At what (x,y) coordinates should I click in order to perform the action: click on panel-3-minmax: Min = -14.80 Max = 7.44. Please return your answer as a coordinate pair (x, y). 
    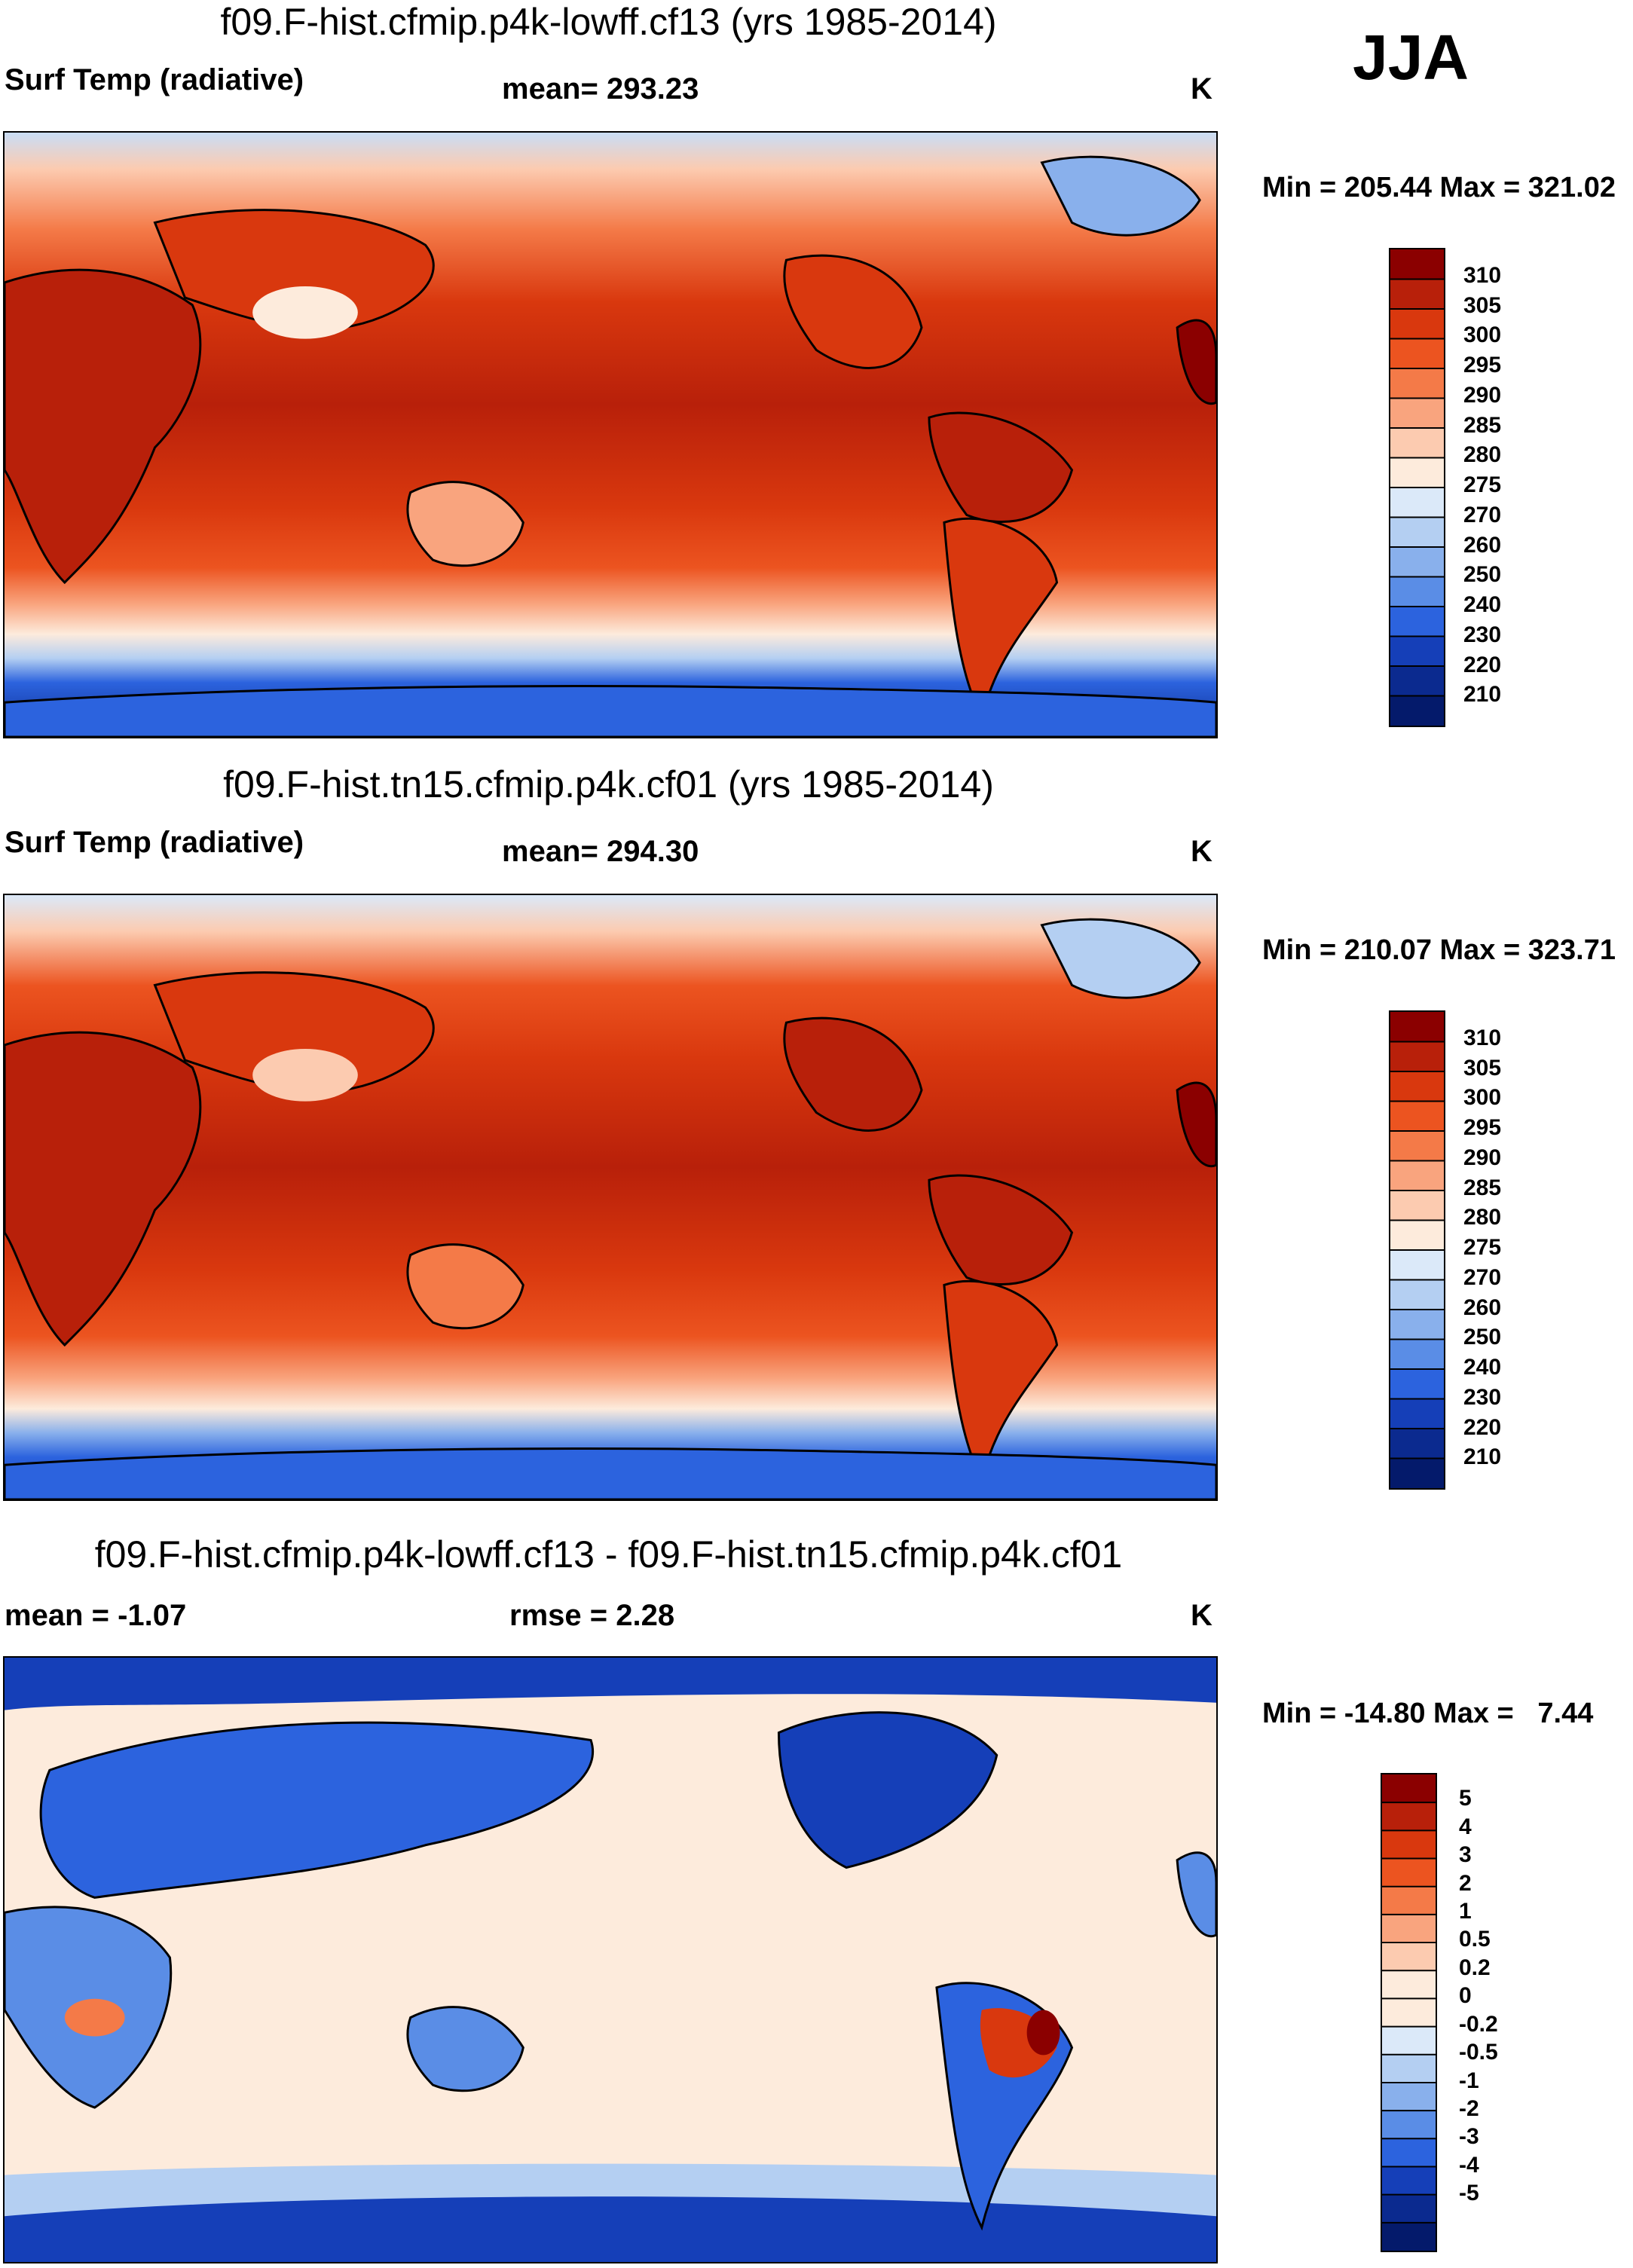
    Looking at the image, I should click on (1428, 1713).